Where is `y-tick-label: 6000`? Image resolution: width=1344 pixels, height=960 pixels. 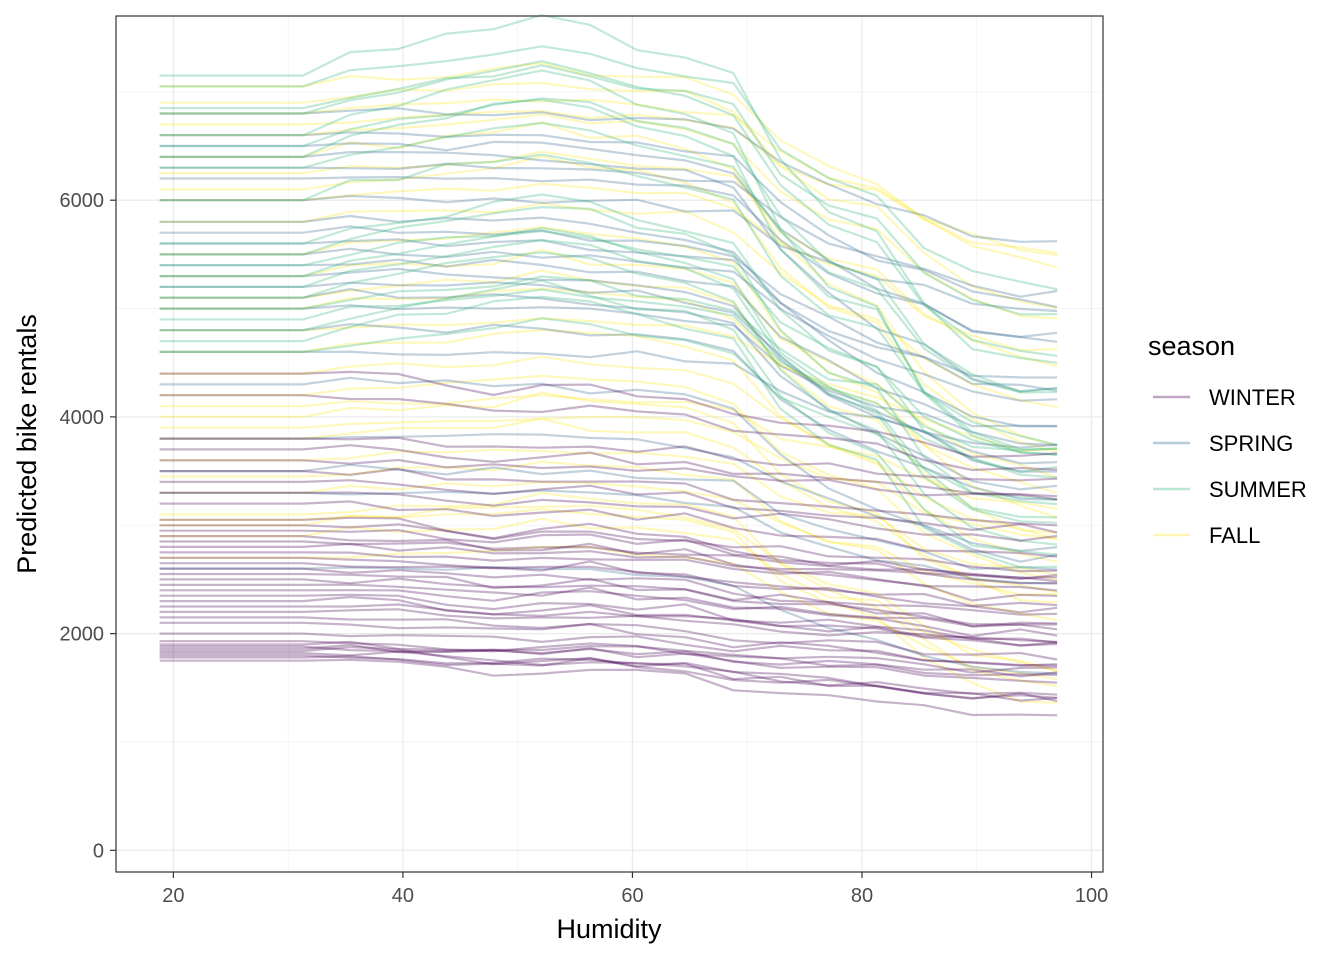
y-tick-label: 6000 is located at coordinates (82, 201).